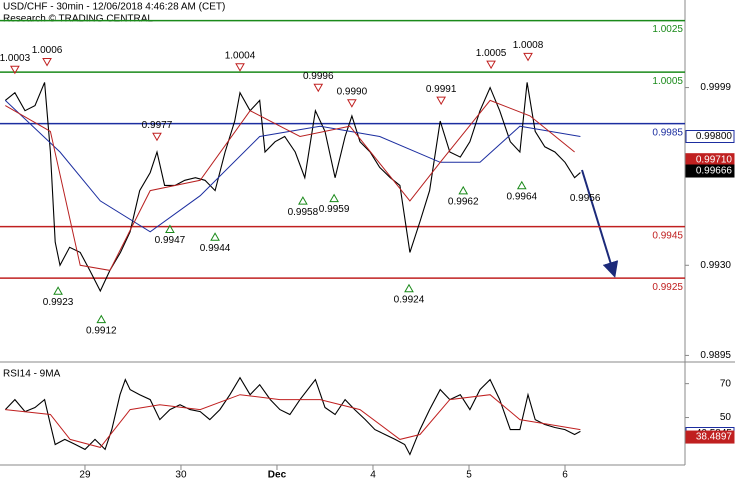  I want to click on forecast-arrow, so click(600, 223).